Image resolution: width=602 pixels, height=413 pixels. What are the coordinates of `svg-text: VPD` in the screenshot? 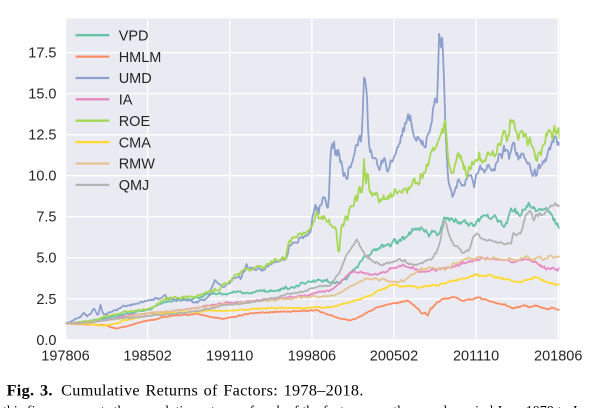 It's located at (134, 36).